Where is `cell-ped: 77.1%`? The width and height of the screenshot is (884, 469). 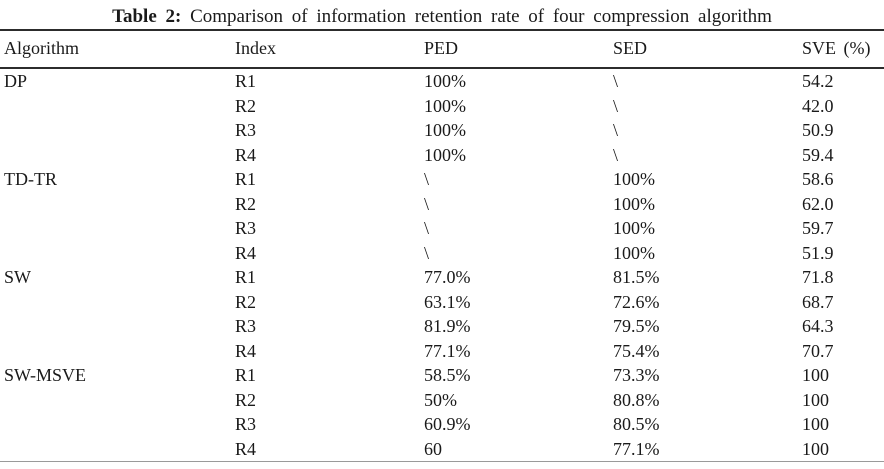
cell-ped: 77.1% is located at coordinates (447, 350).